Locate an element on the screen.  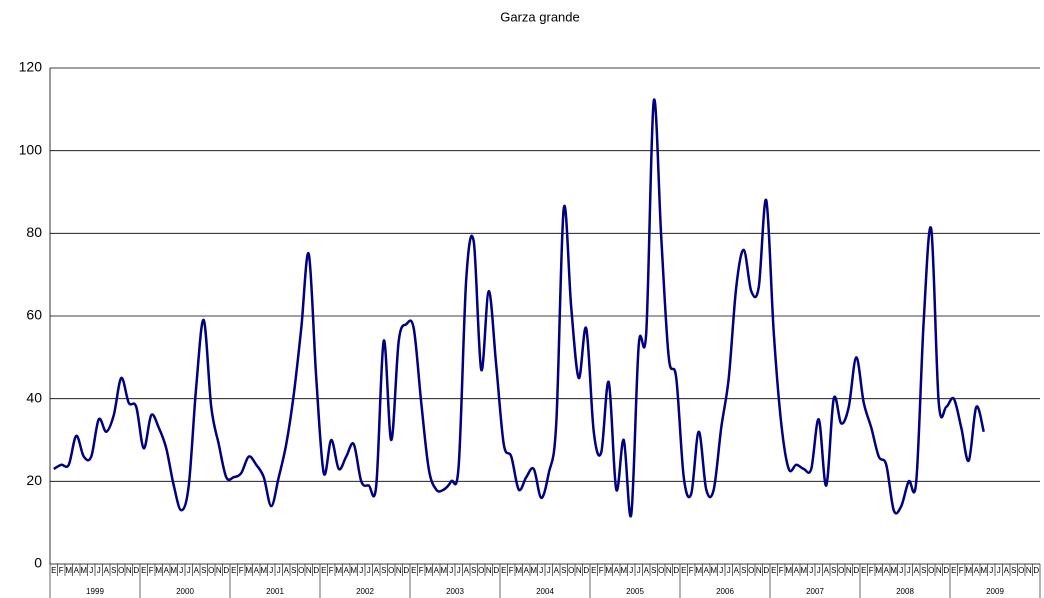
y-tick-label: 100 is located at coordinates (31, 149).